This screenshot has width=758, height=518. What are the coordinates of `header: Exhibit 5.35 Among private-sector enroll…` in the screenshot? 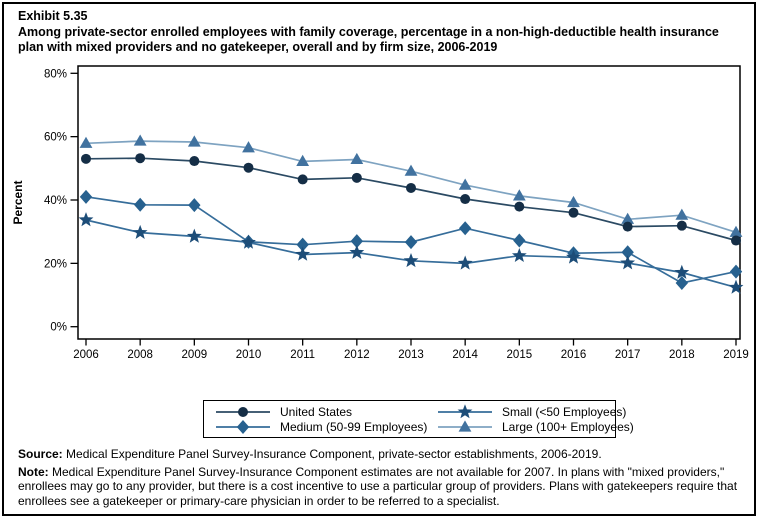 It's located at (374, 32).